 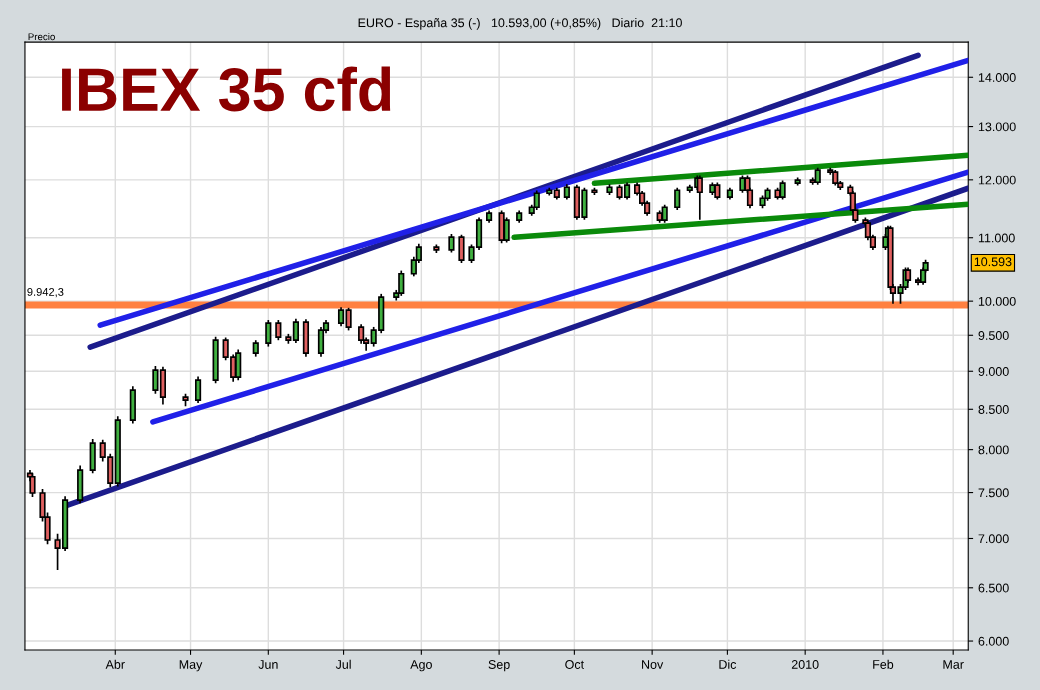 I want to click on y-tick-label: 12.000, so click(x=997, y=180).